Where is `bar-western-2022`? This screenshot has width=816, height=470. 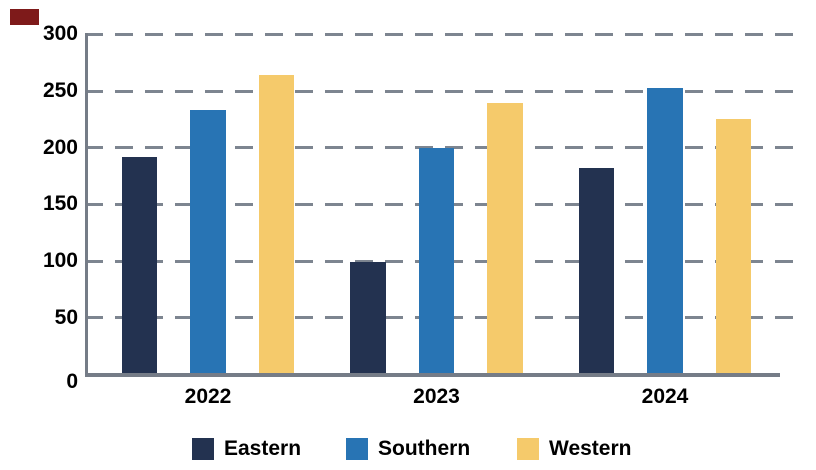 bar-western-2022 is located at coordinates (276, 225).